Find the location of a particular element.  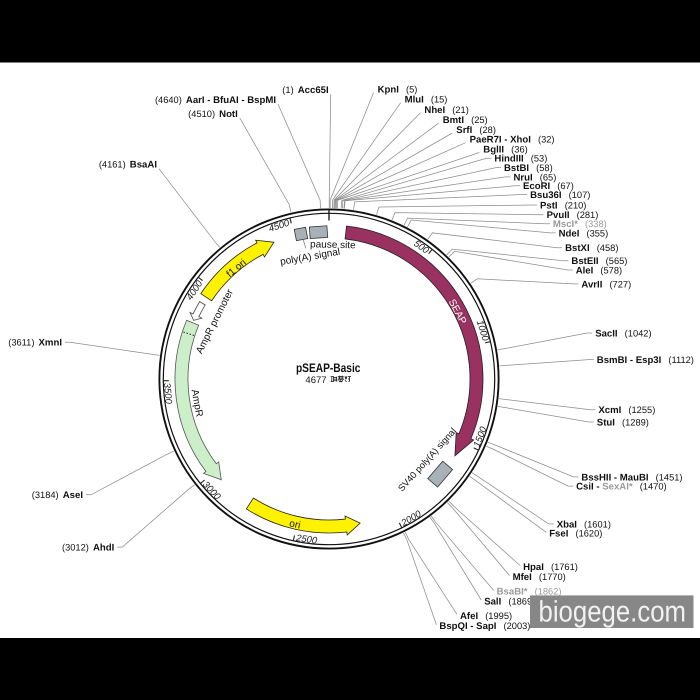

svg-text: BstEII (565) is located at coordinates (599, 261).